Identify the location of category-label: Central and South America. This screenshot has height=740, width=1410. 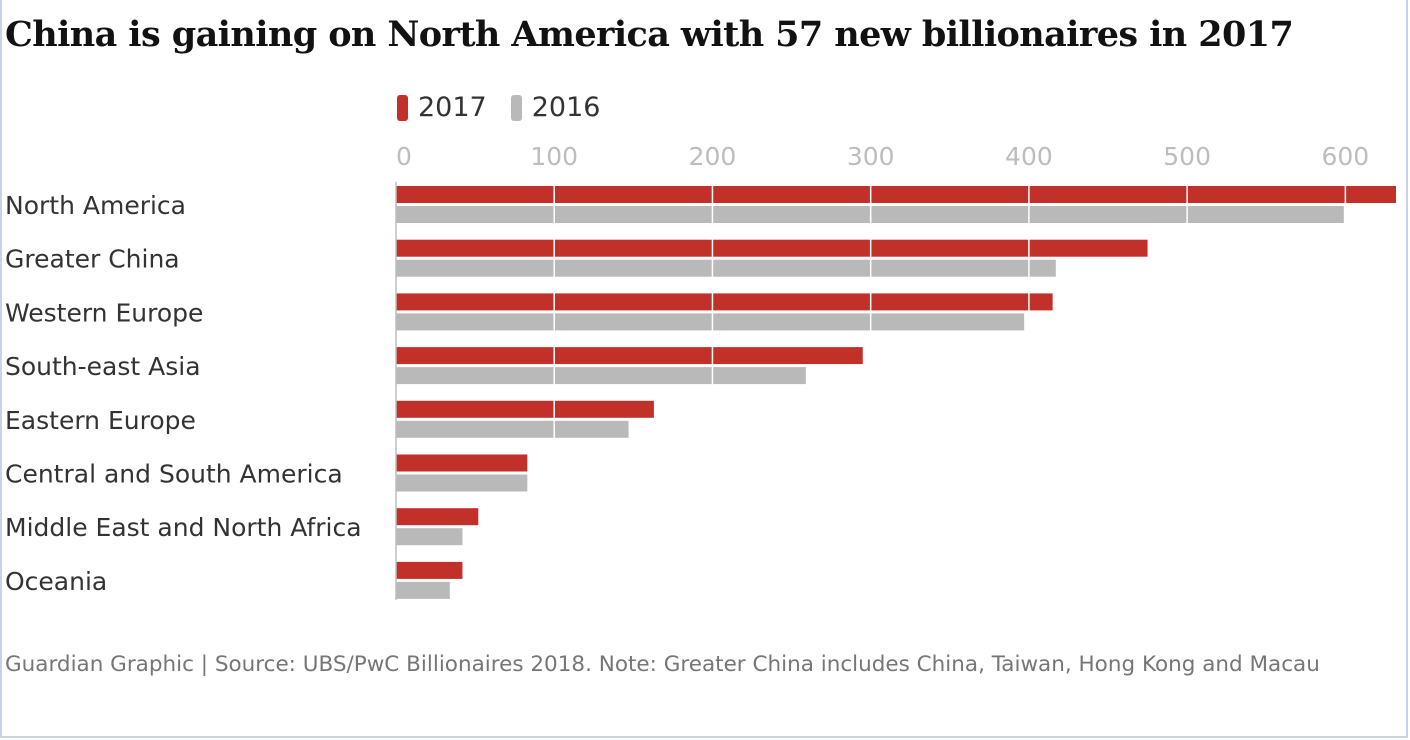
(174, 474).